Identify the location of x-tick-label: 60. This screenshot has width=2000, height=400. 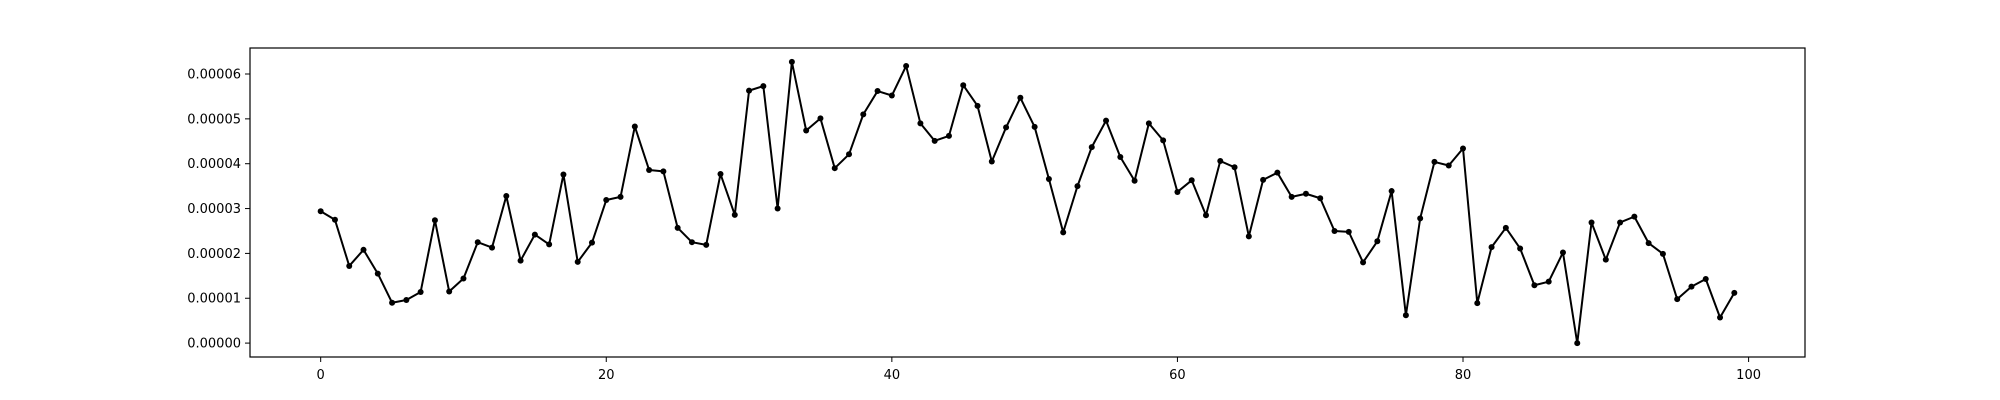
(1177, 375).